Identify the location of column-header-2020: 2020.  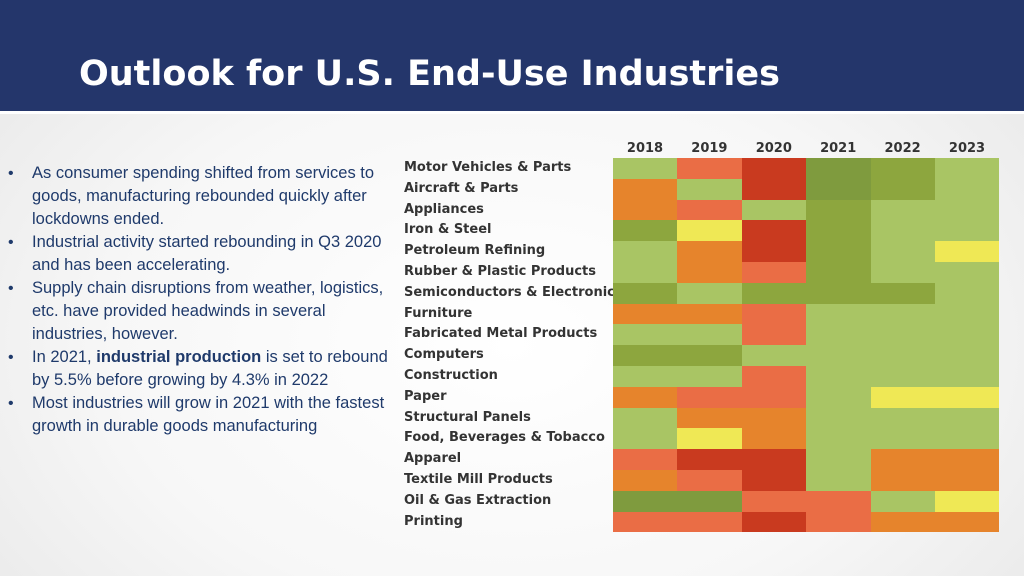
(773, 148).